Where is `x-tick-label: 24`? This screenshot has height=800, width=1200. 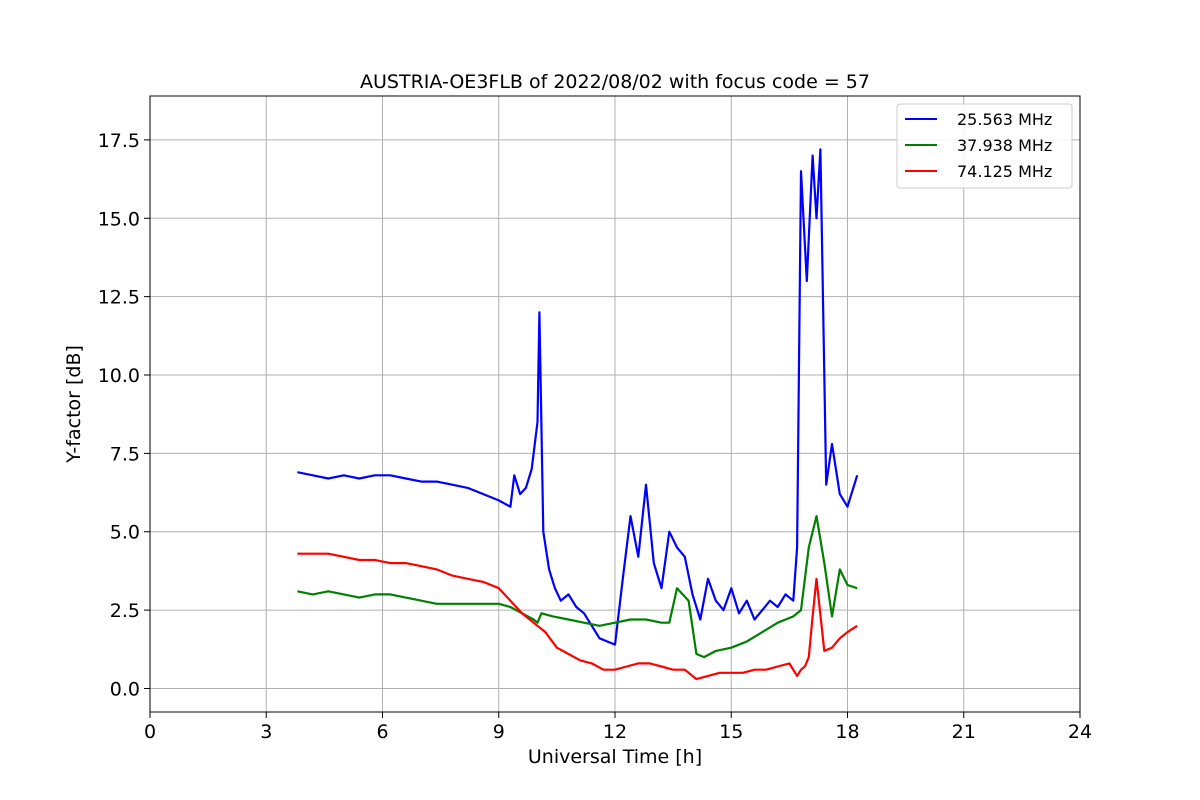 x-tick-label: 24 is located at coordinates (1080, 732).